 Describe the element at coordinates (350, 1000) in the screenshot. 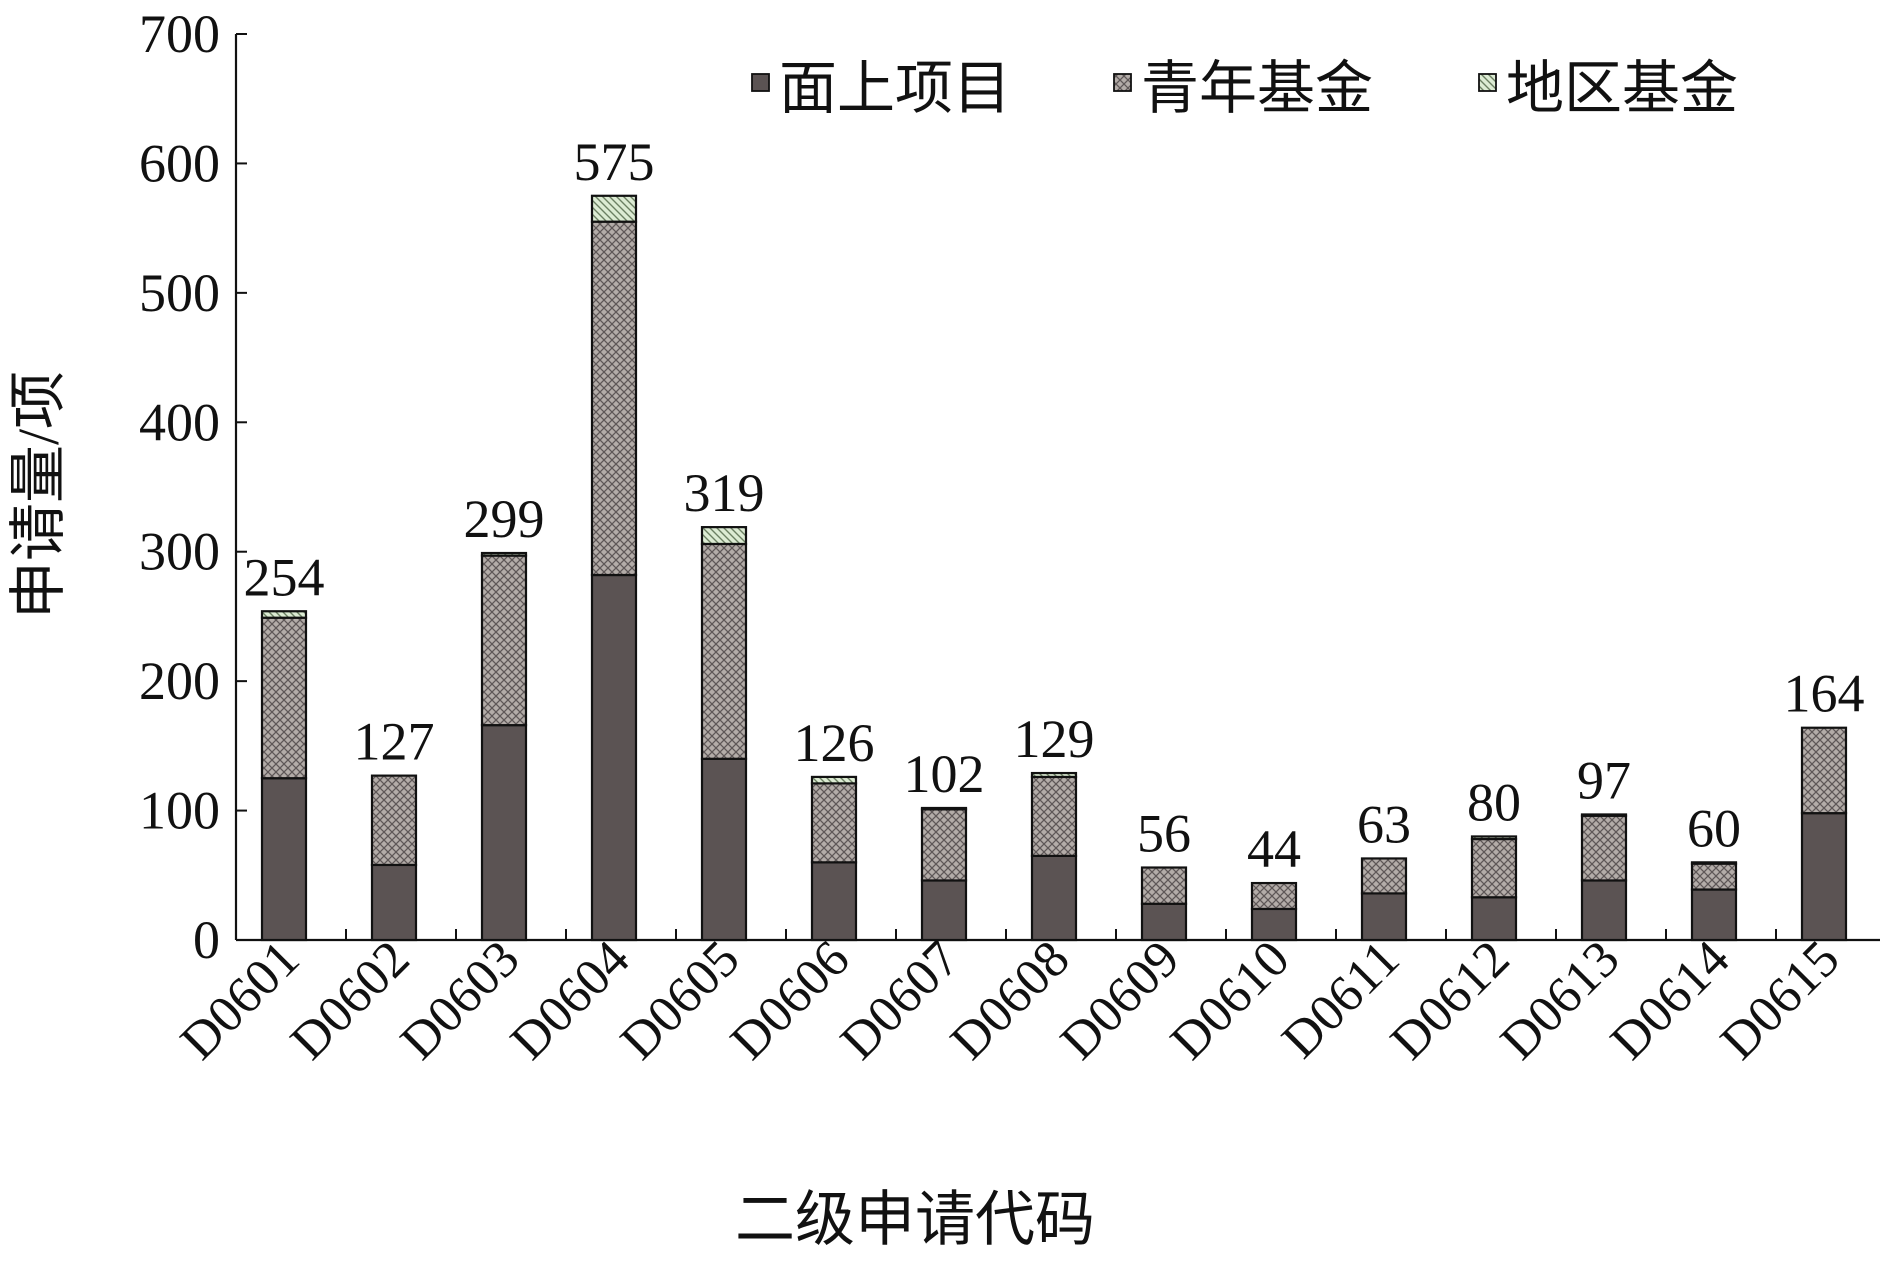

I see `x-tick-label: D0602` at that location.